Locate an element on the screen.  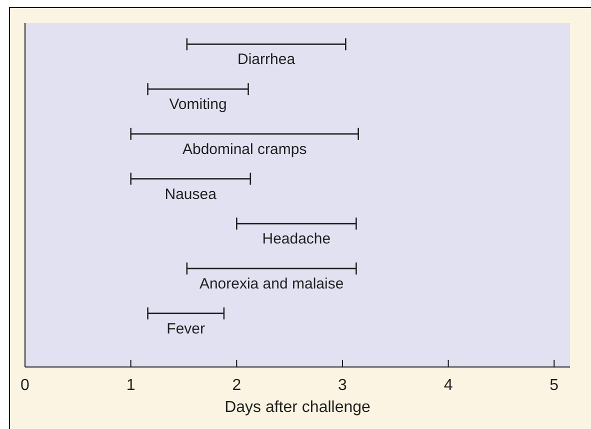
y-tick-label: Anorexia and malaise is located at coordinates (271, 284).